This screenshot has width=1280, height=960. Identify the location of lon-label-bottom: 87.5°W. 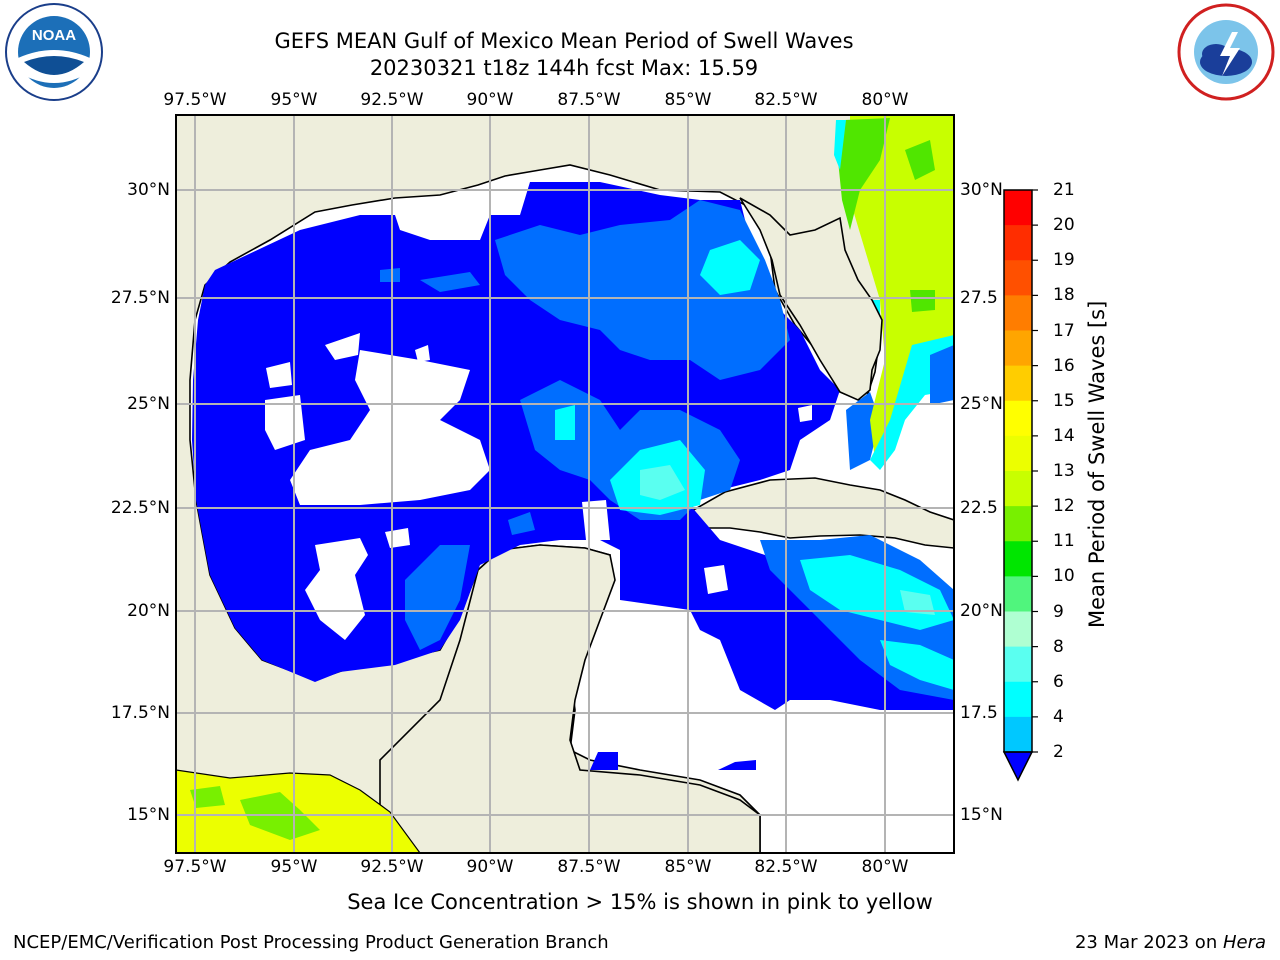
(589, 867).